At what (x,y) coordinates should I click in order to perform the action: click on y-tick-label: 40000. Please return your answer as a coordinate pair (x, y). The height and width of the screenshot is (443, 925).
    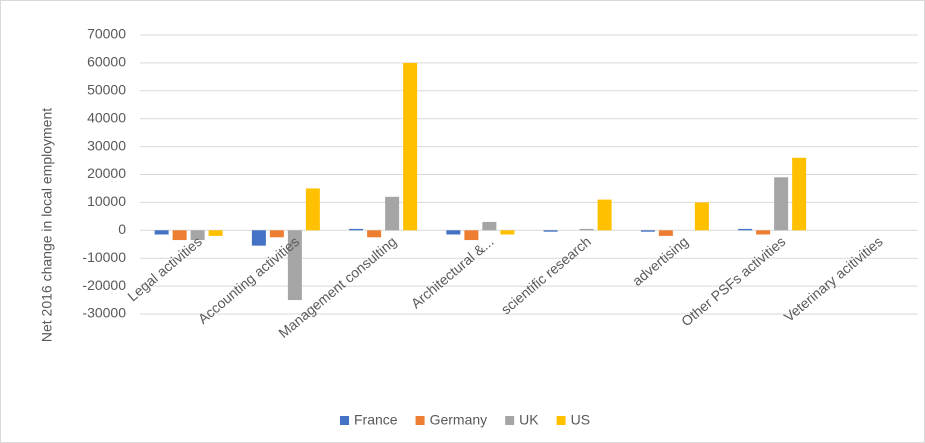
    Looking at the image, I should click on (106, 117).